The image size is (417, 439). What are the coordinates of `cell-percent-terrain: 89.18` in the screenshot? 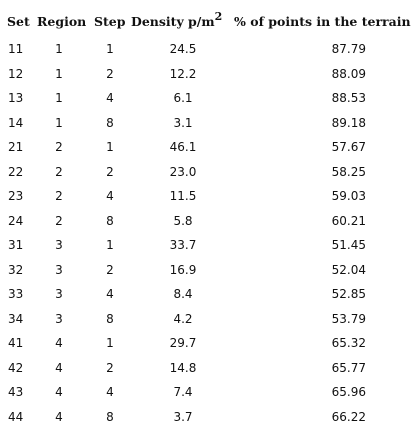 It's located at (348, 122).